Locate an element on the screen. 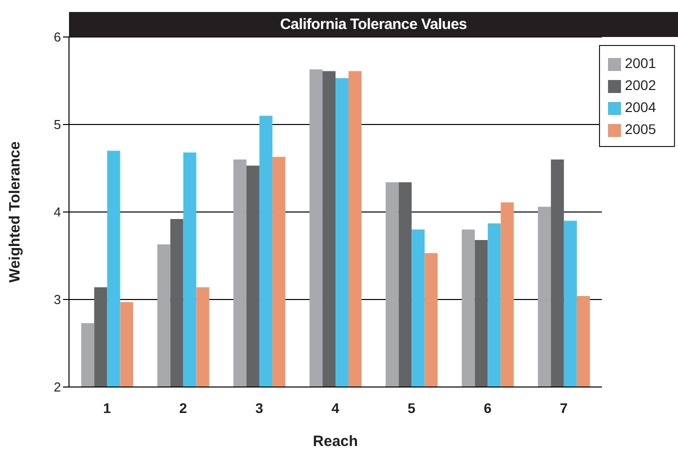 The image size is (678, 450). y-tick-label: 2 is located at coordinates (57, 387).